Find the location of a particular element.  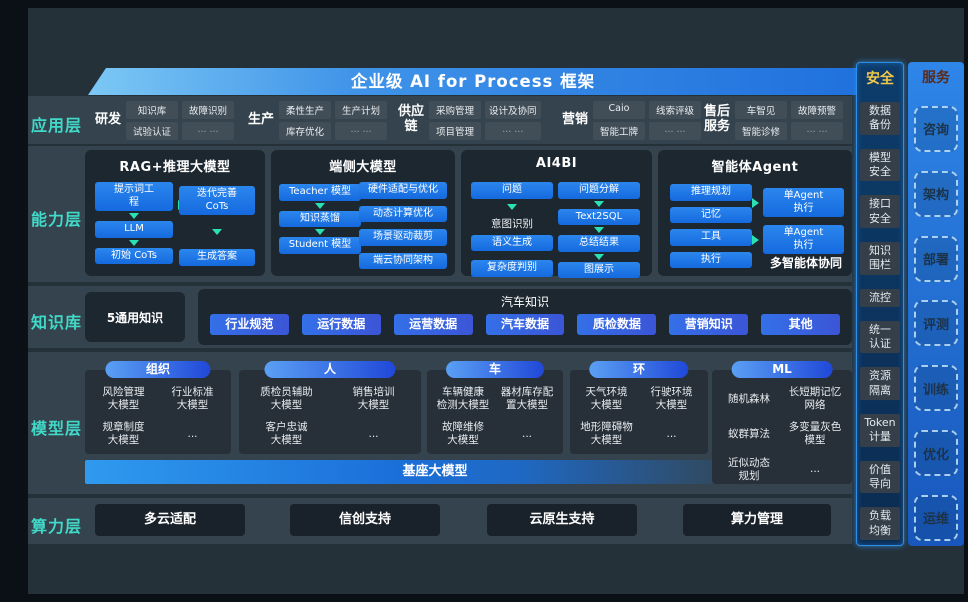

service-item: 咨询 is located at coordinates (936, 128).